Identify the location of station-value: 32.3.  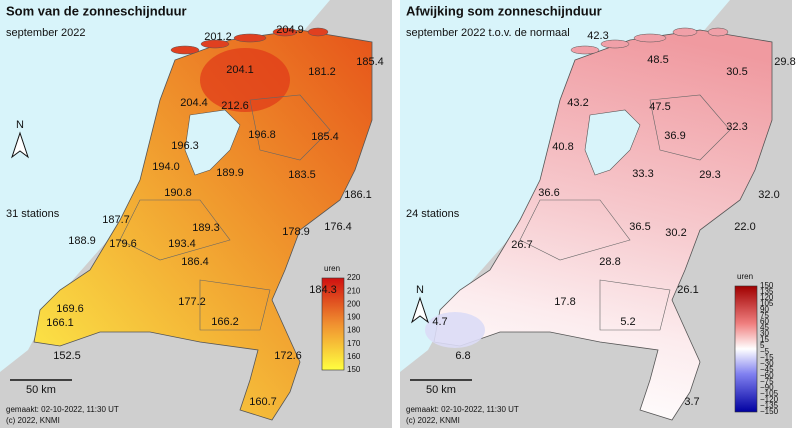
(736, 127).